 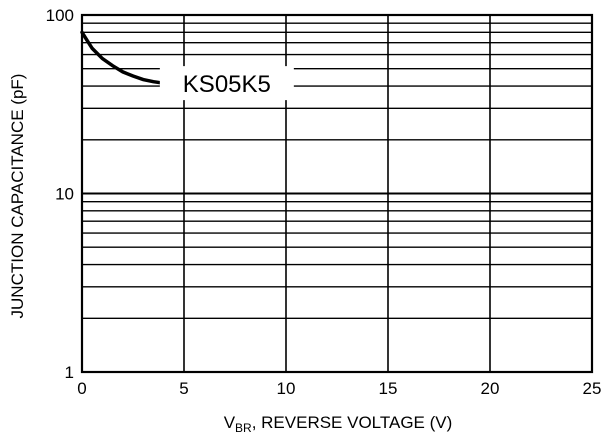 I want to click on y-tick-label: 1, so click(x=69, y=372).